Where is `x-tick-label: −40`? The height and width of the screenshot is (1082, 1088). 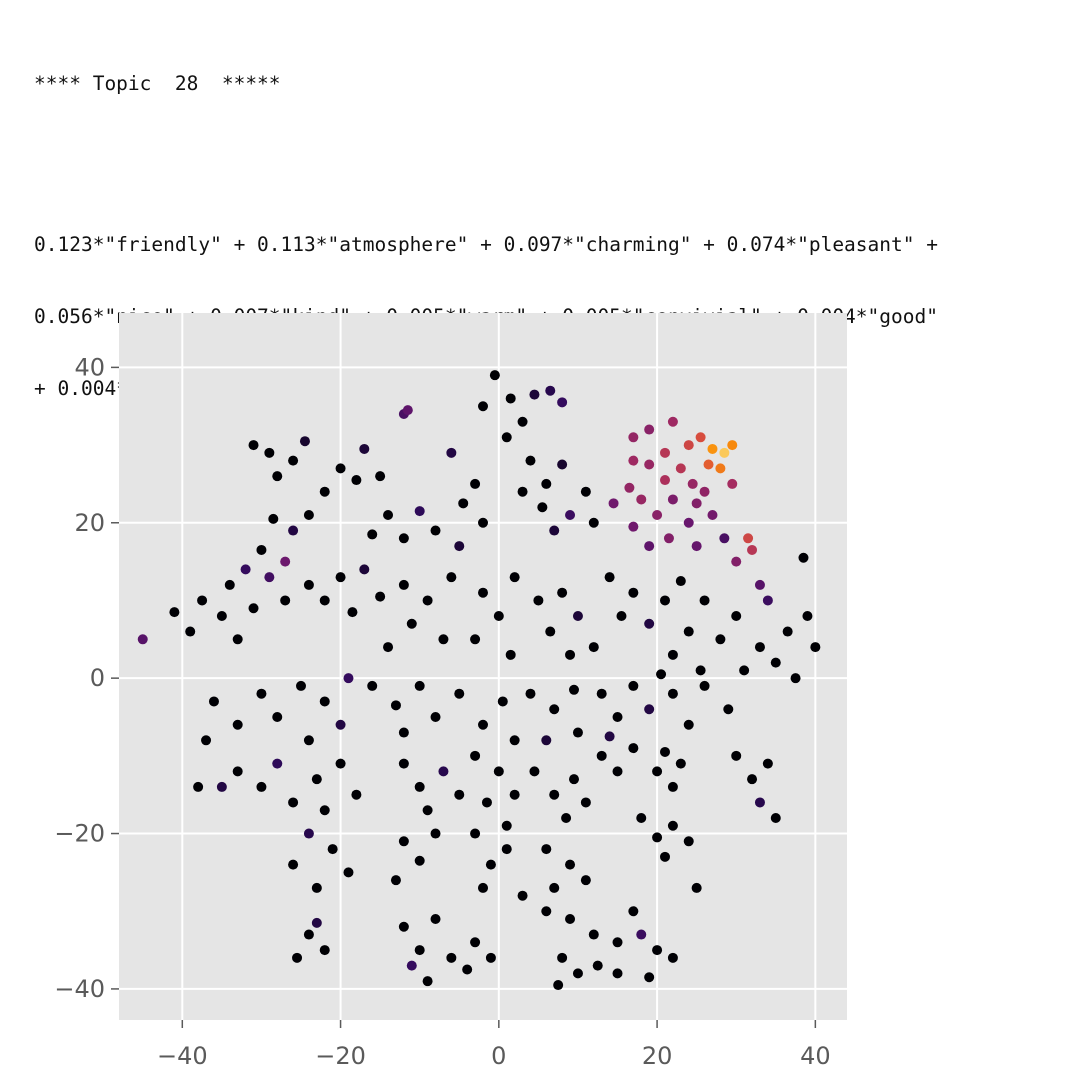
x-tick-label: −40 is located at coordinates (182, 1056).